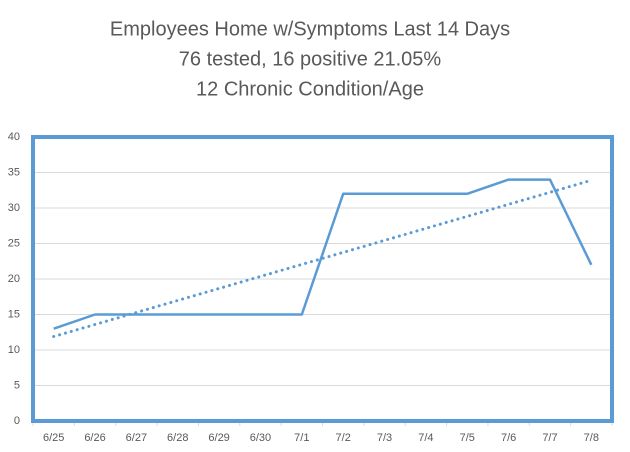  I want to click on x-tick-label: 7/6, so click(508, 438).